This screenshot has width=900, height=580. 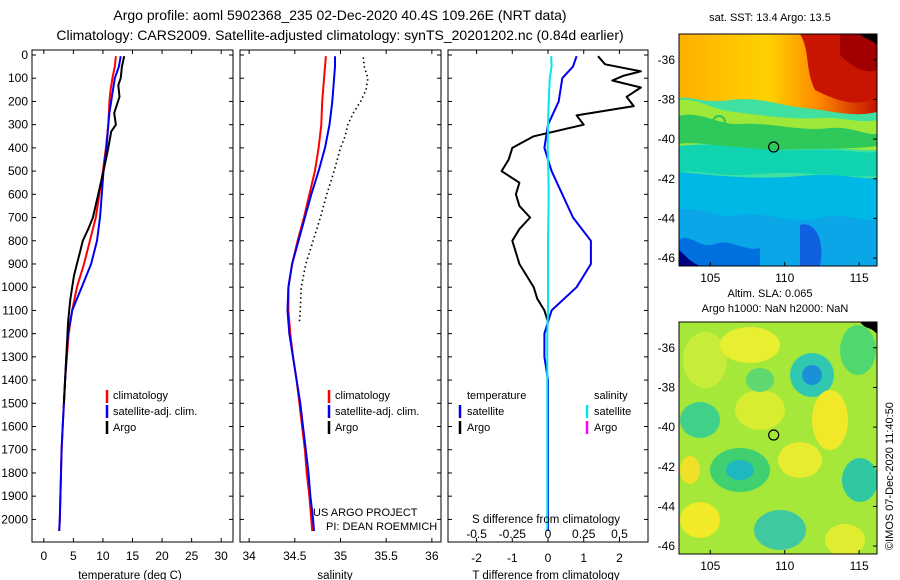 What do you see at coordinates (478, 428) in the screenshot?
I see `legend-label-t-argo: Argo` at bounding box center [478, 428].